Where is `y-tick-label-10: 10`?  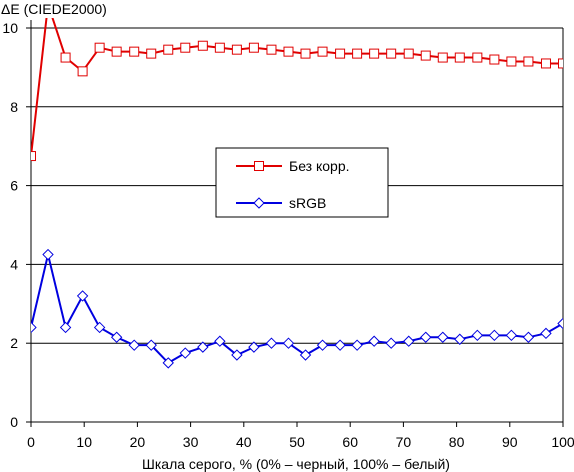
y-tick-label-10: 10 is located at coordinates (10, 28).